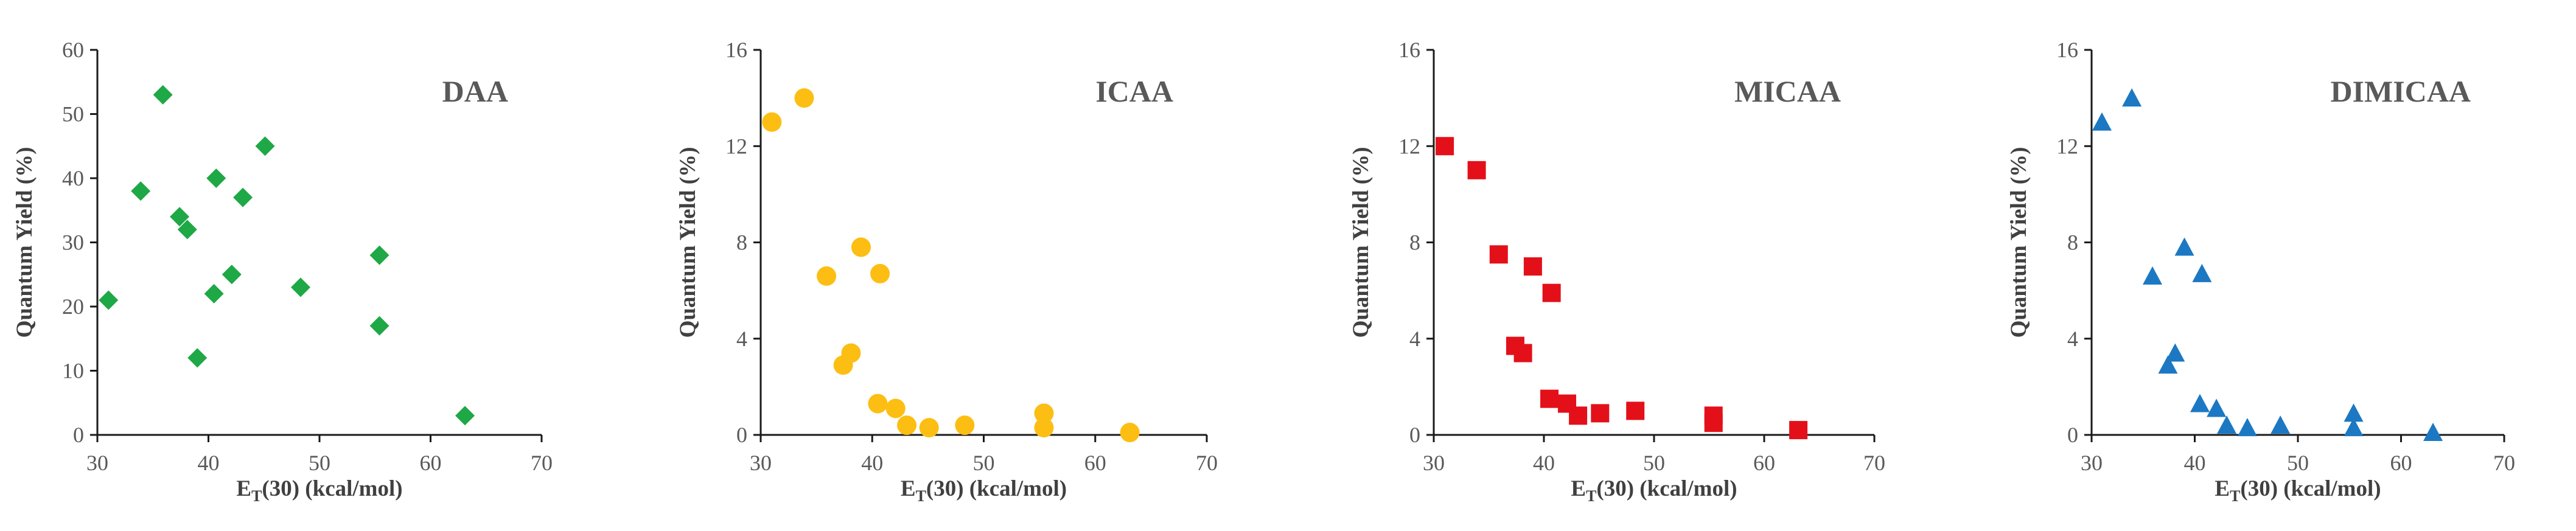  What do you see at coordinates (73, 178) in the screenshot?
I see `y-tick-label: 40` at bounding box center [73, 178].